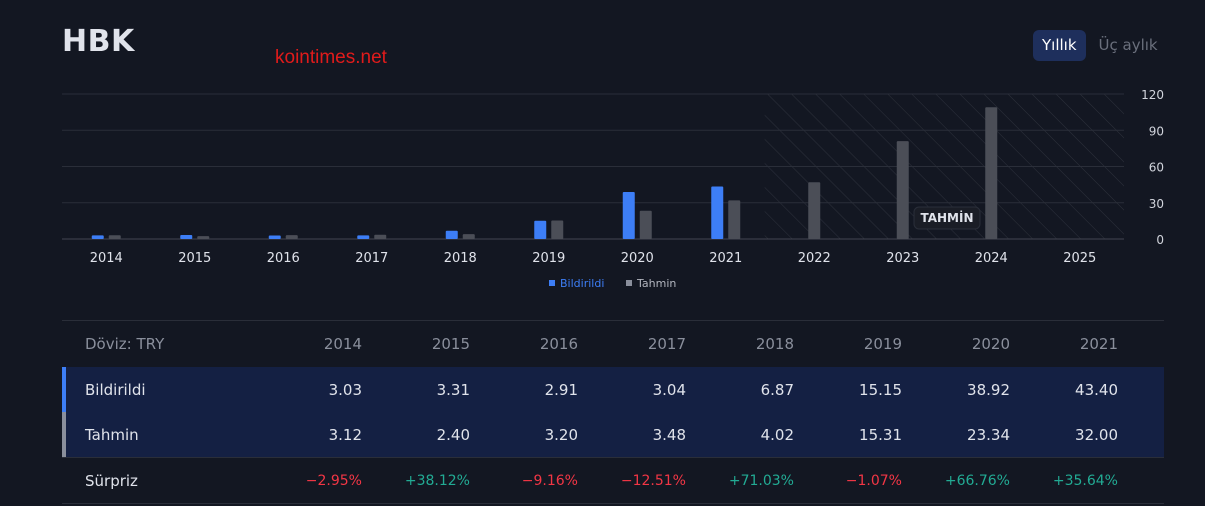  I want to click on y-tick-label: 0, so click(1160, 240).